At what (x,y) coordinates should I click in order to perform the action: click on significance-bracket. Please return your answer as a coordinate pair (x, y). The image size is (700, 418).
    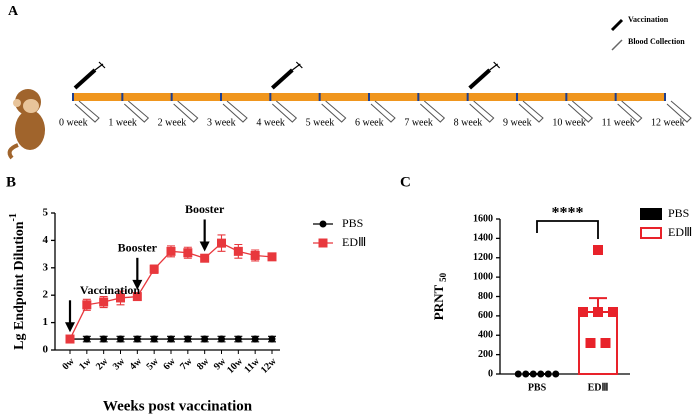
    Looking at the image, I should click on (567, 229).